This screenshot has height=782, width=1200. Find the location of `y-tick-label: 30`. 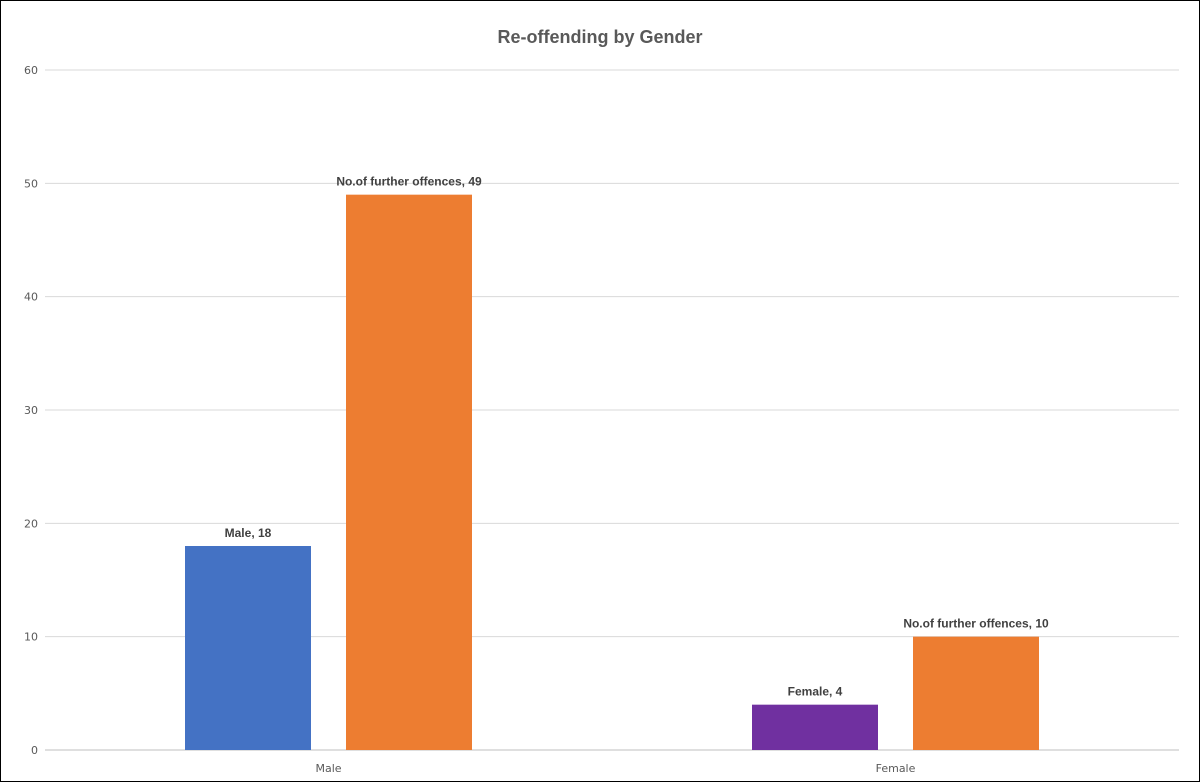

y-tick-label: 30 is located at coordinates (31, 410).